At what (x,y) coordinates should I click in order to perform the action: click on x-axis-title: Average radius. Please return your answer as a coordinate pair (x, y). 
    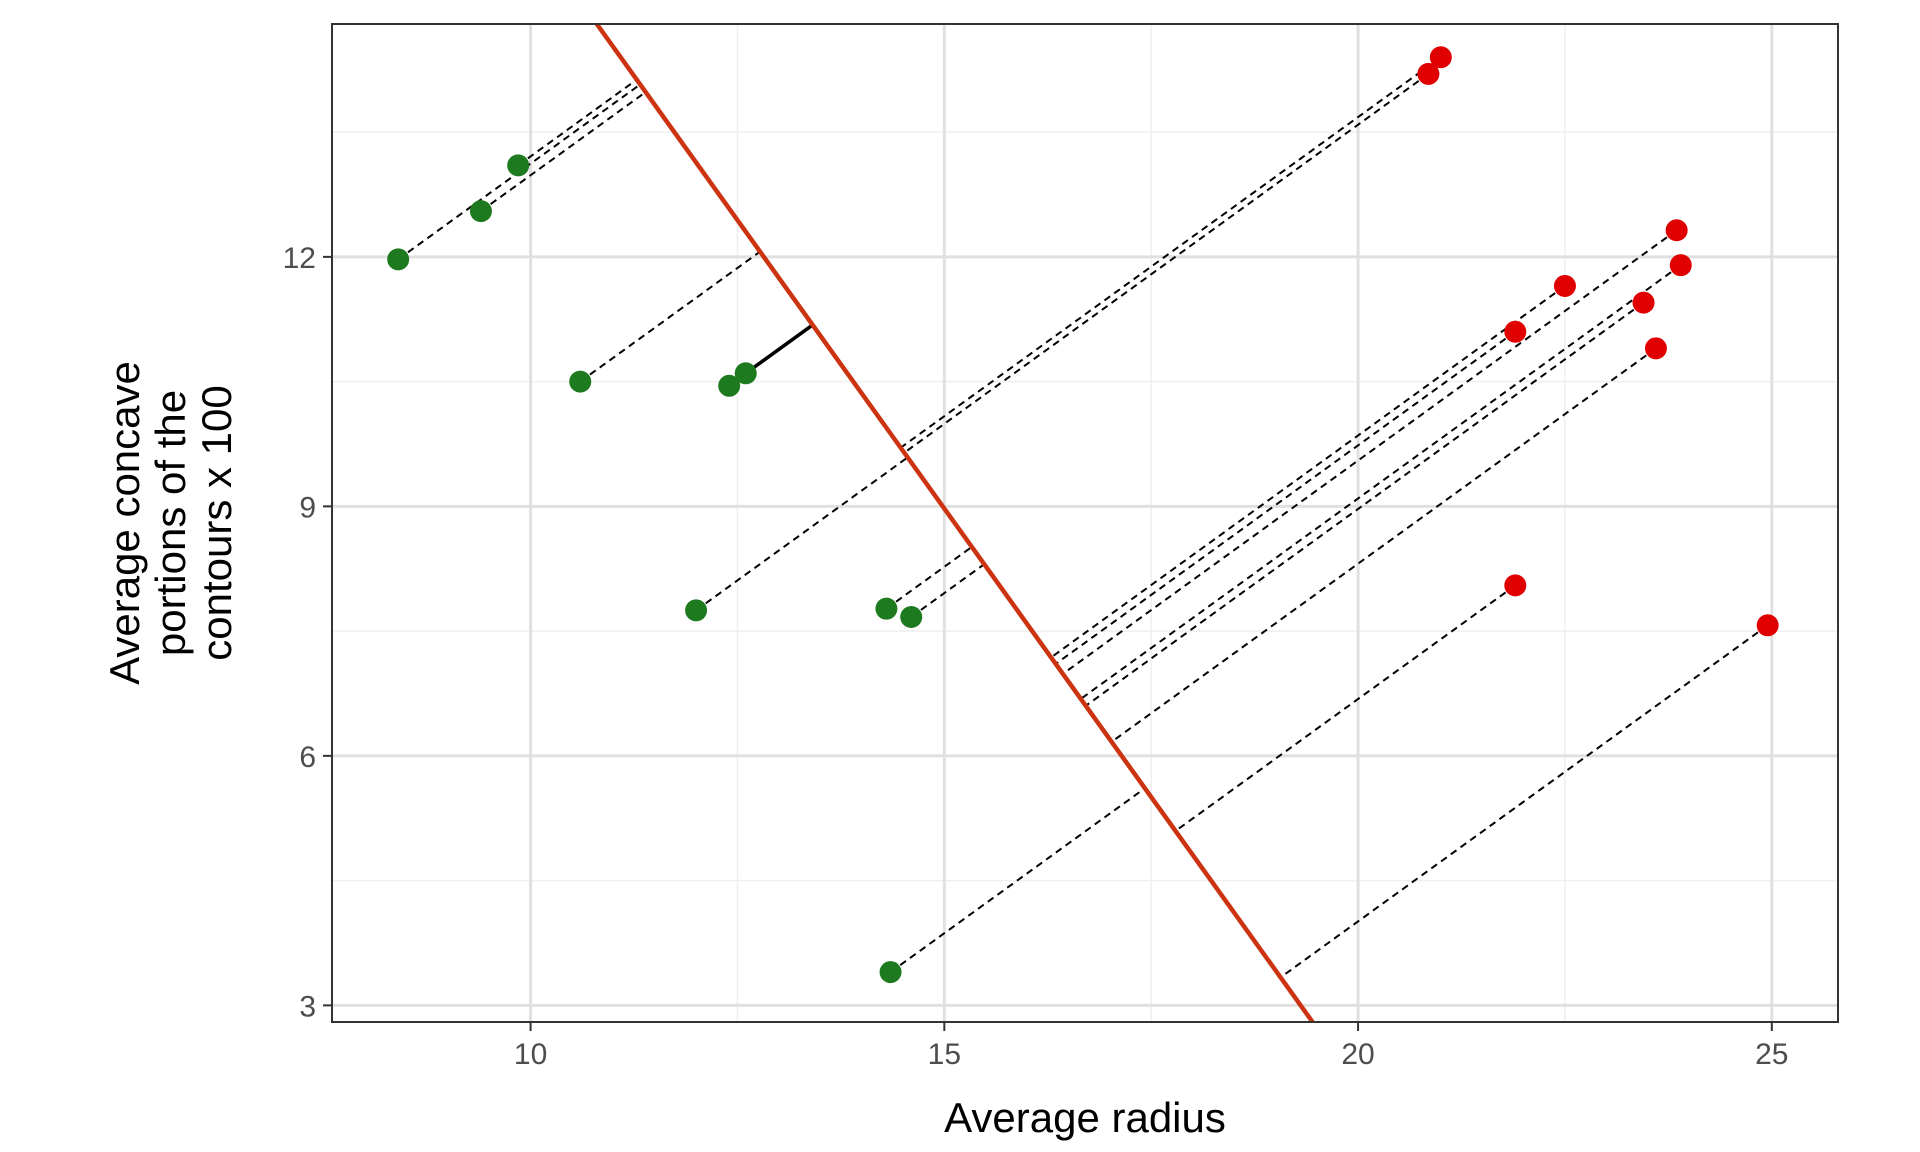
    Looking at the image, I should click on (1085, 1117).